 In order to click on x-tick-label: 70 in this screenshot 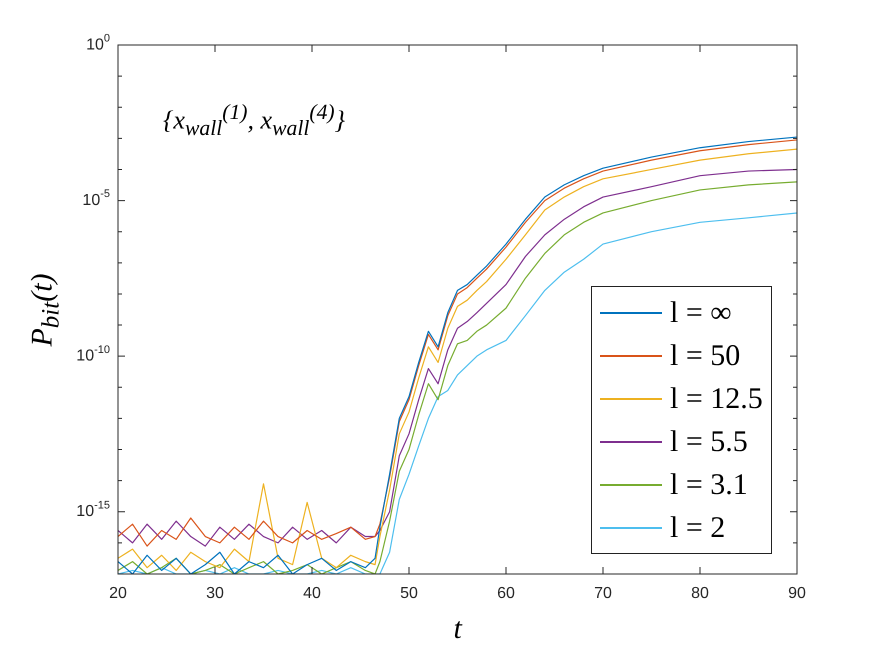, I will do `click(603, 593)`.